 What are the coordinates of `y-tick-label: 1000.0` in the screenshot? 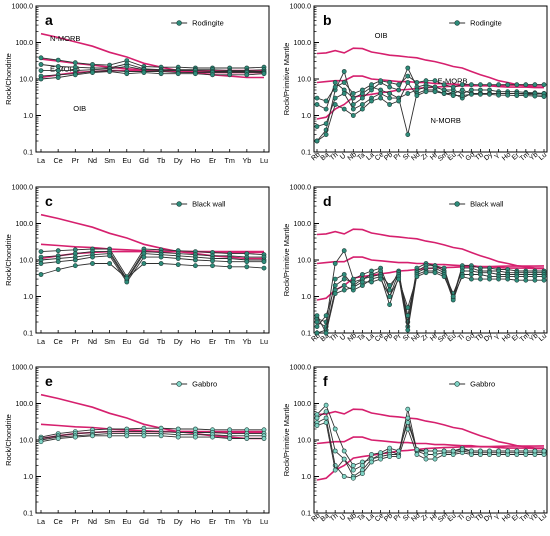 It's located at (23, 368).